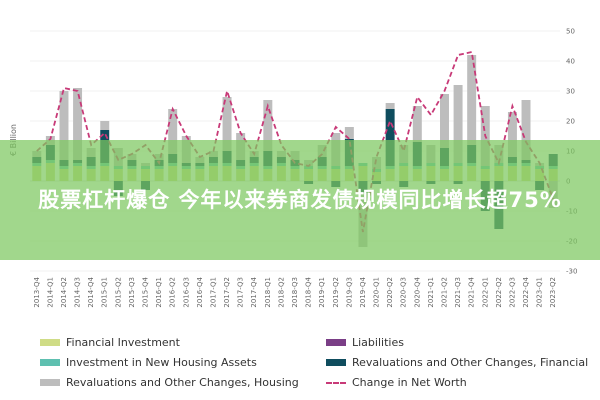 This screenshot has width=600, height=400. Describe the element at coordinates (570, 122) in the screenshot. I see `y-tick-label: 20` at that location.